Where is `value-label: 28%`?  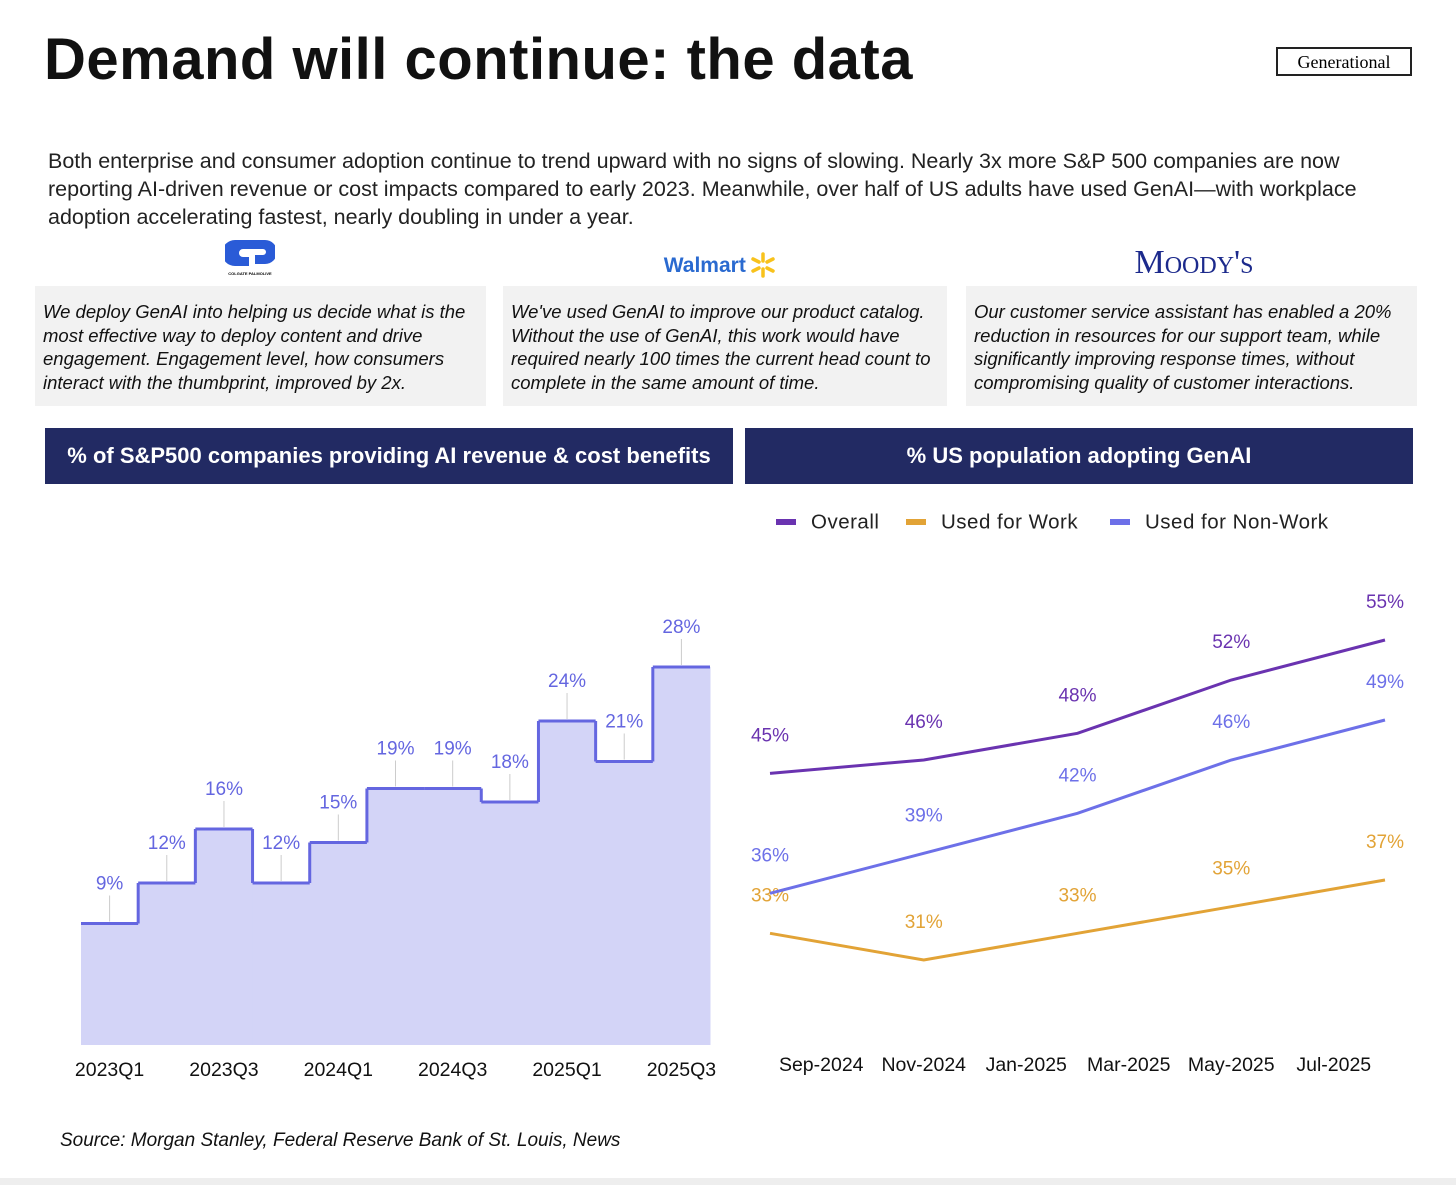 value-label: 28% is located at coordinates (681, 627).